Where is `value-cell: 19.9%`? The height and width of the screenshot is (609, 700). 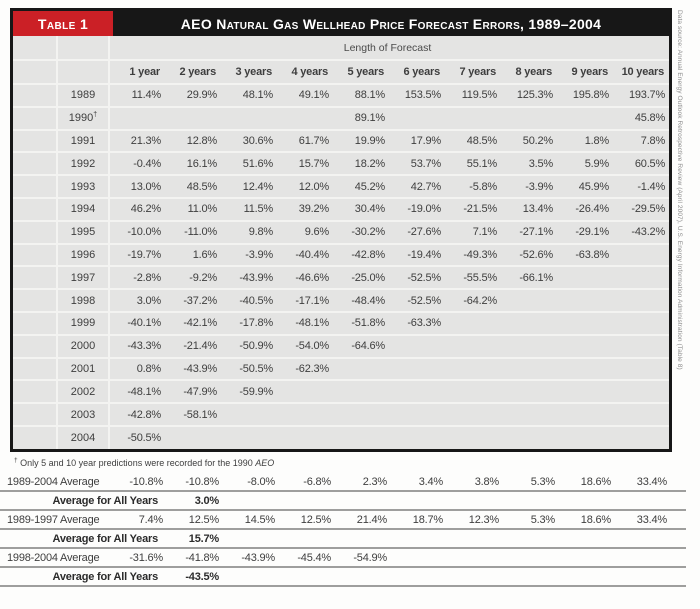 value-cell: 19.9% is located at coordinates (361, 140).